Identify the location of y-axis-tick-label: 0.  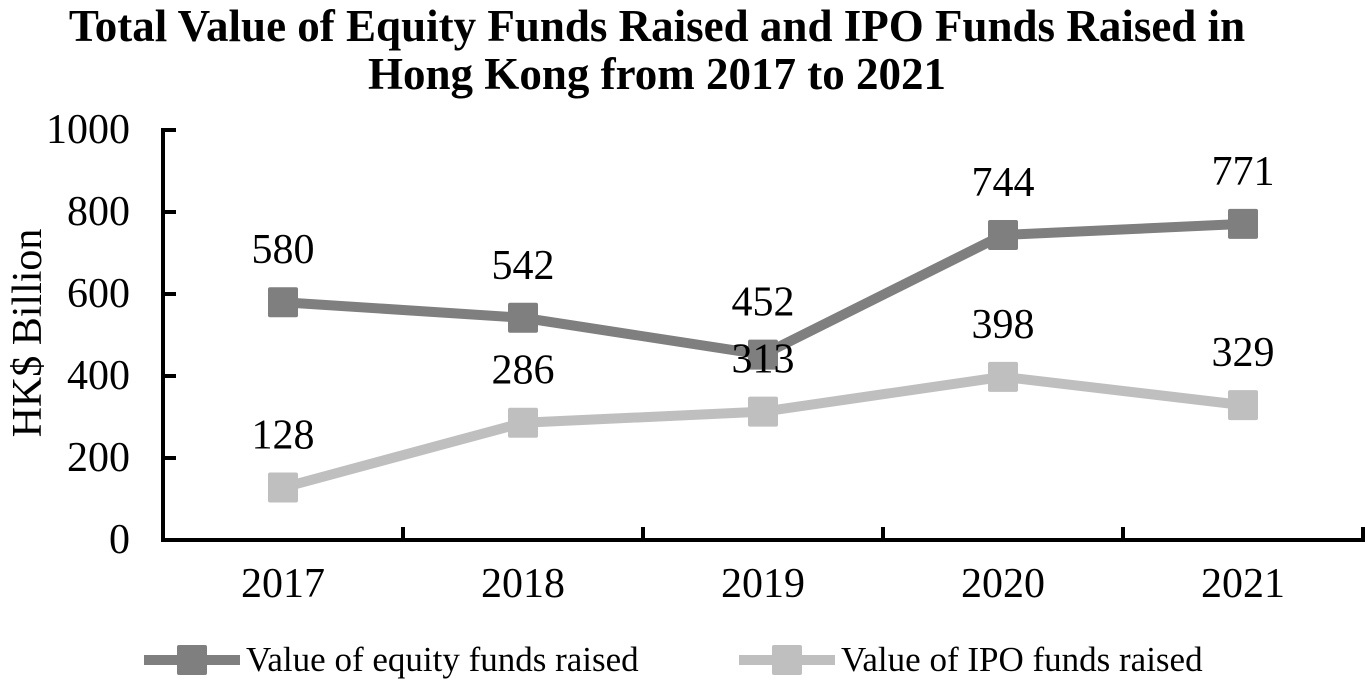
(119, 540).